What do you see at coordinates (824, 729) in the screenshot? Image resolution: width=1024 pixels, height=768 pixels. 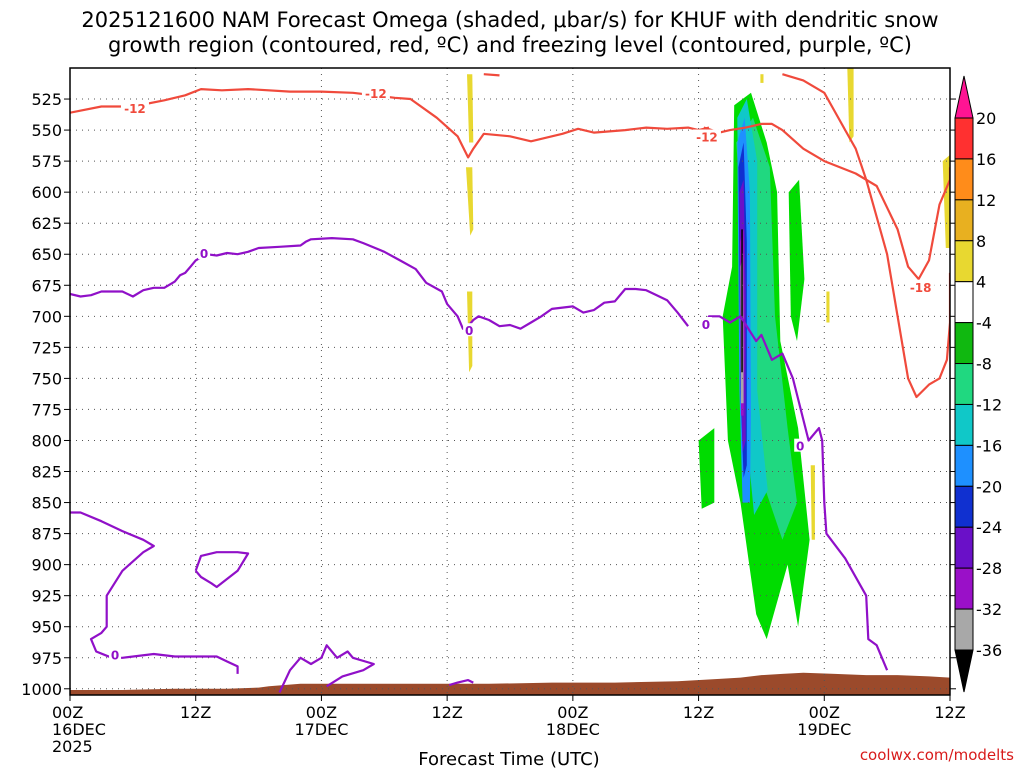 I see `x-tick-label-6-1: 19DEC` at bounding box center [824, 729].